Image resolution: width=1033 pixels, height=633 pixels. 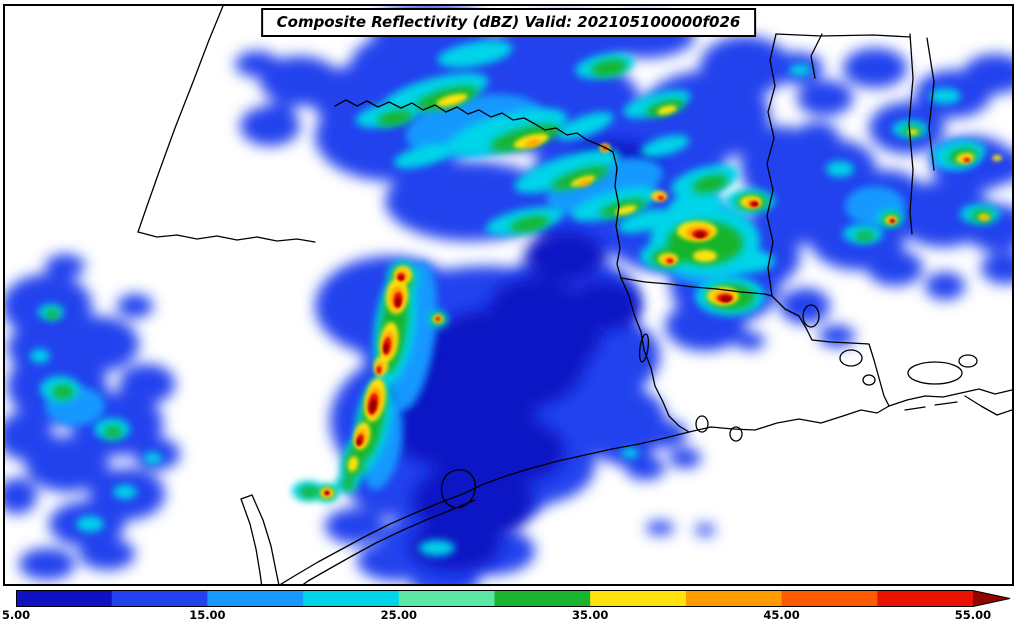 I want to click on laguna-madre-inner-shore, so click(x=251, y=539).